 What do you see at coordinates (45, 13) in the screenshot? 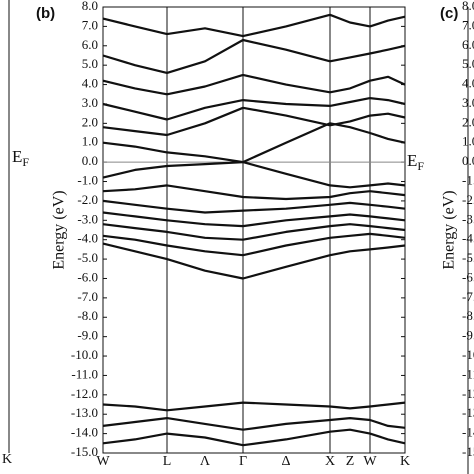
I see `panel-label: (b)` at bounding box center [45, 13].